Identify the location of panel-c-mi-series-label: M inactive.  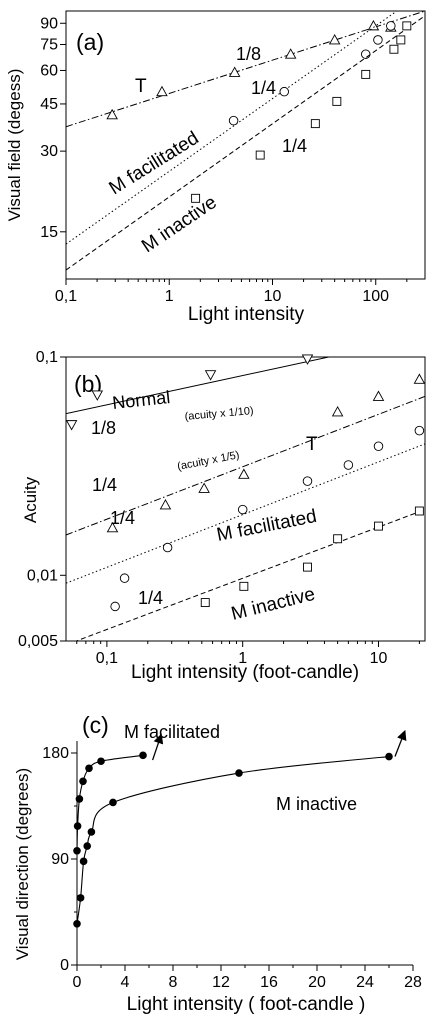
(316, 804).